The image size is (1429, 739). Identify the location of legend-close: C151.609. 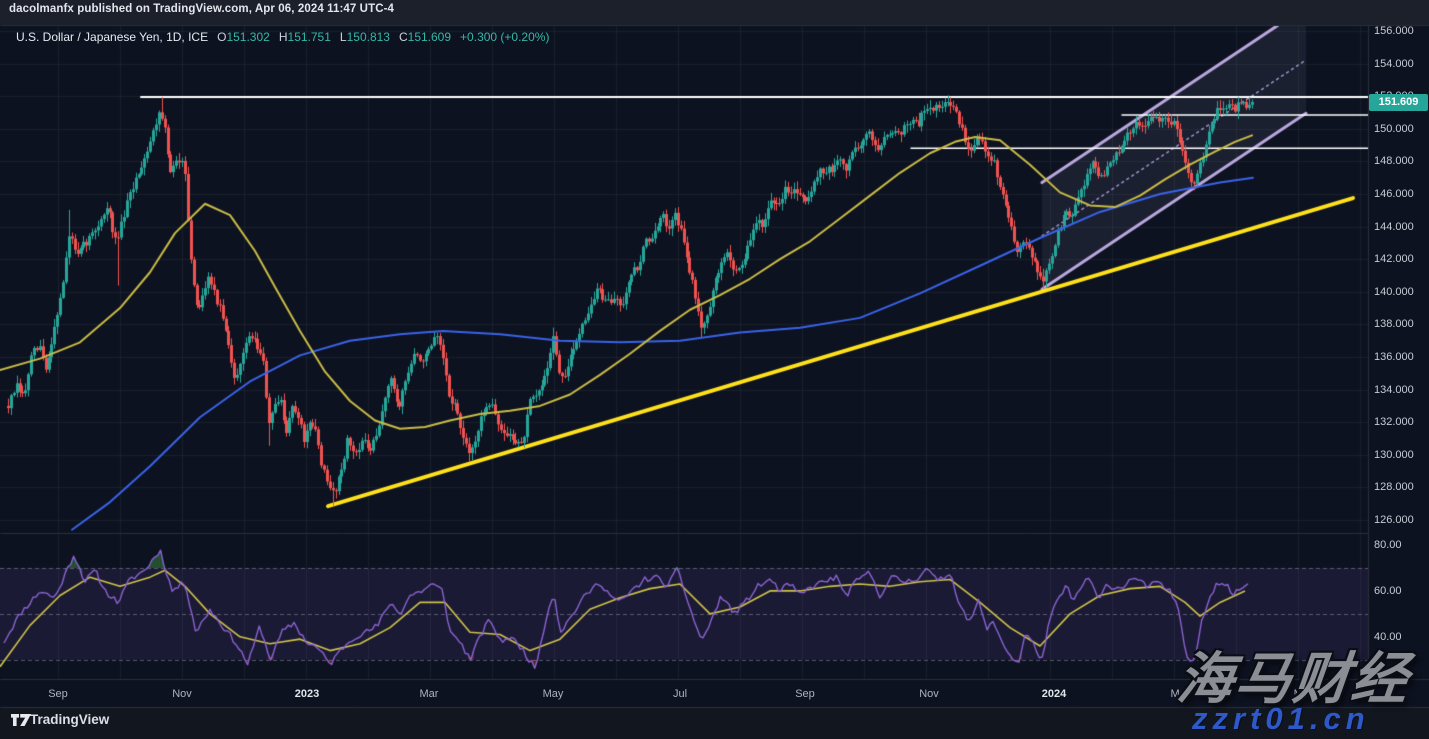
(425, 37).